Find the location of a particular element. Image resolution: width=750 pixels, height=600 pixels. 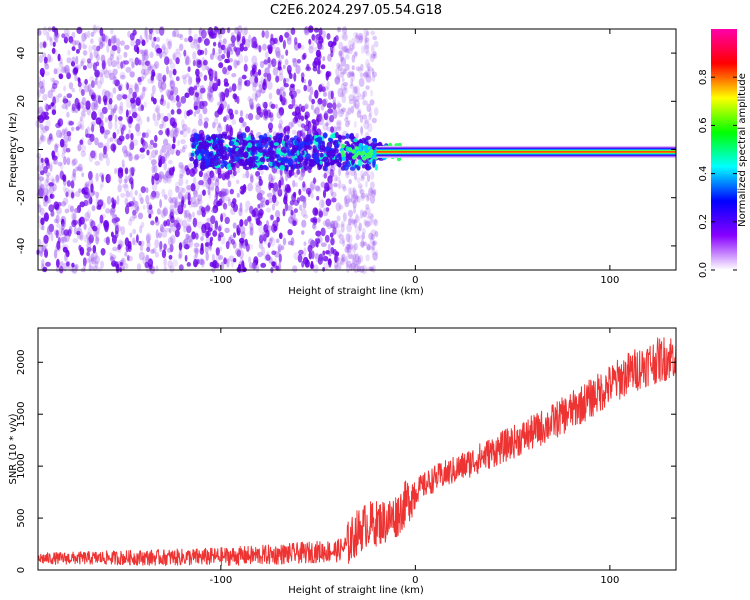

spectrogram-x-label: Height of straight line (km) is located at coordinates (356, 291).